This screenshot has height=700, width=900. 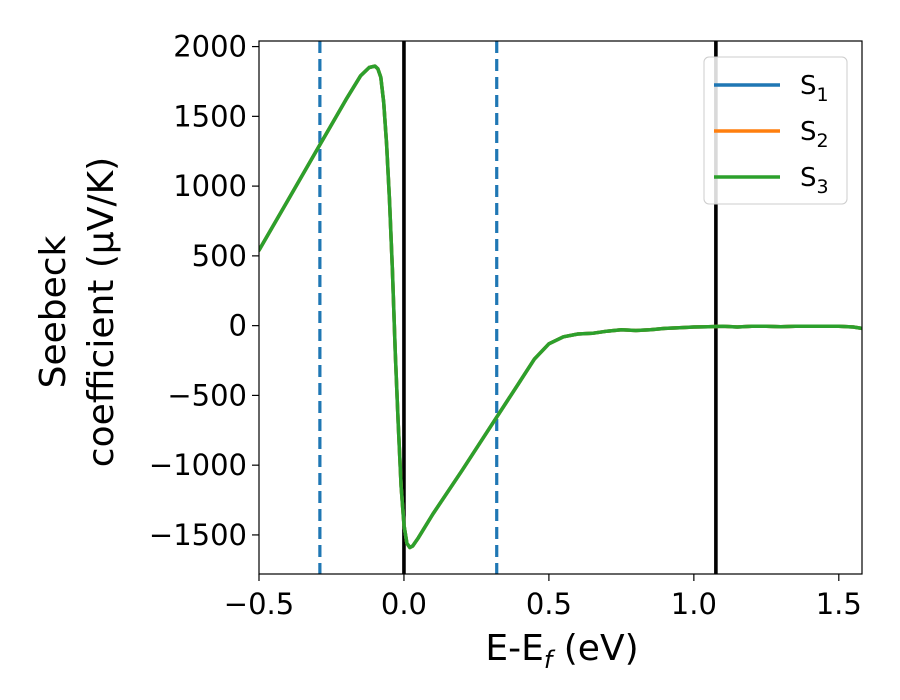 What do you see at coordinates (210, 186) in the screenshot?
I see `y-tick-label: 1000` at bounding box center [210, 186].